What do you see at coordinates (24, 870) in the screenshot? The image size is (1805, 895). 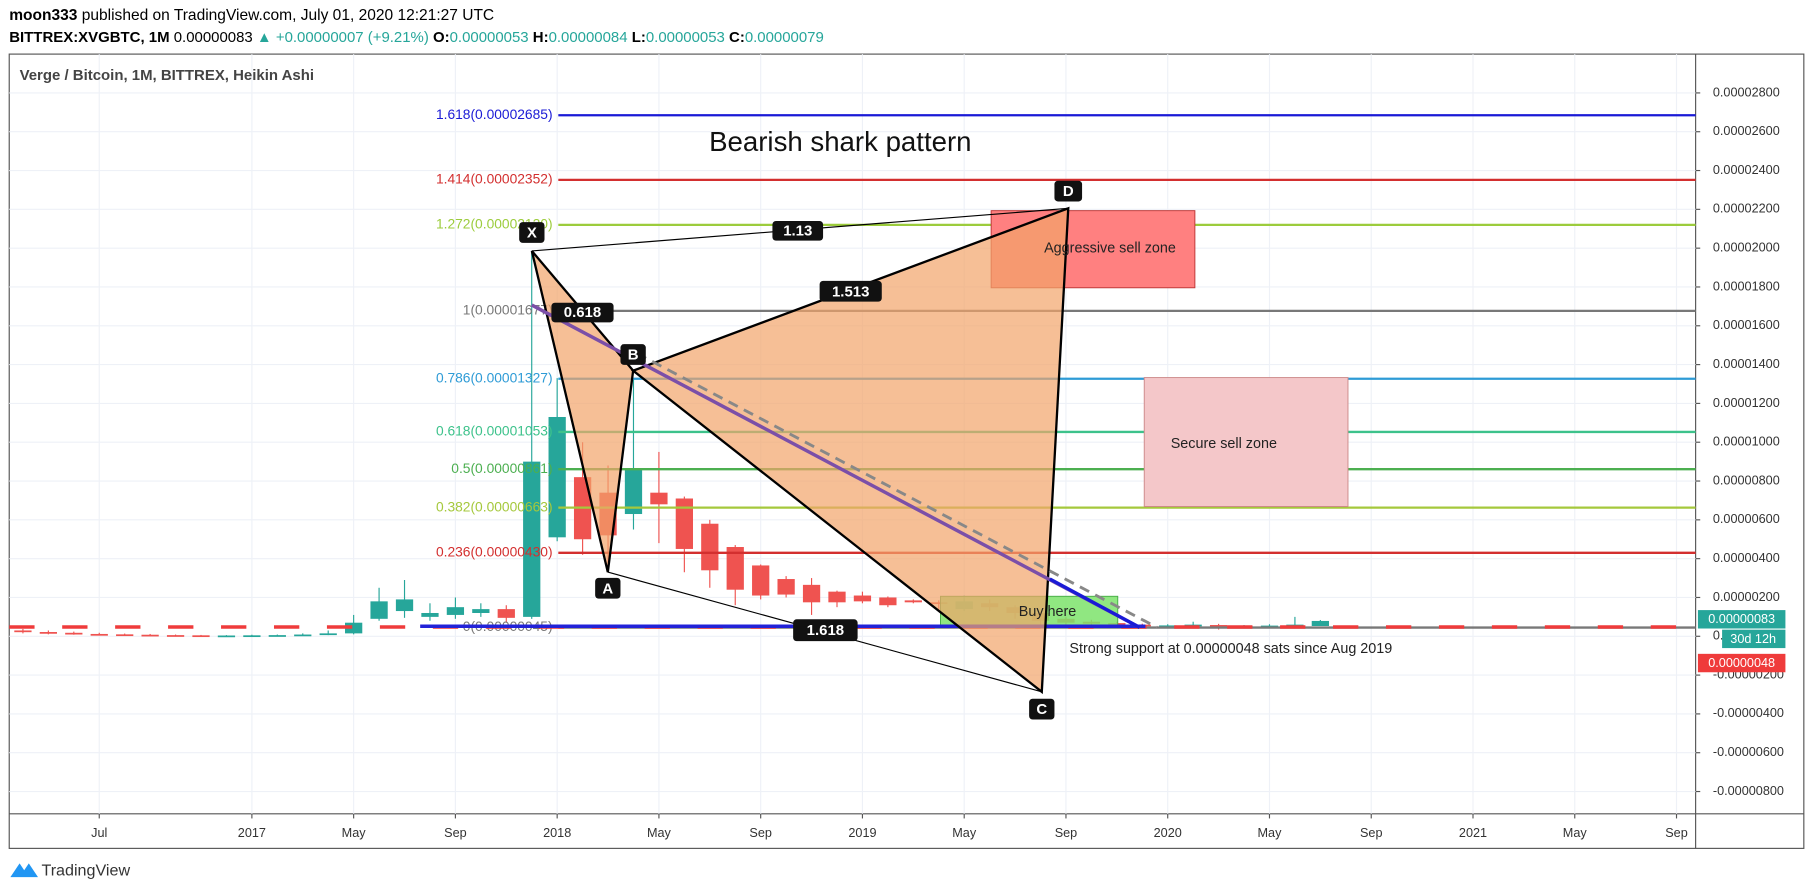 I see `logo-icon` at bounding box center [24, 870].